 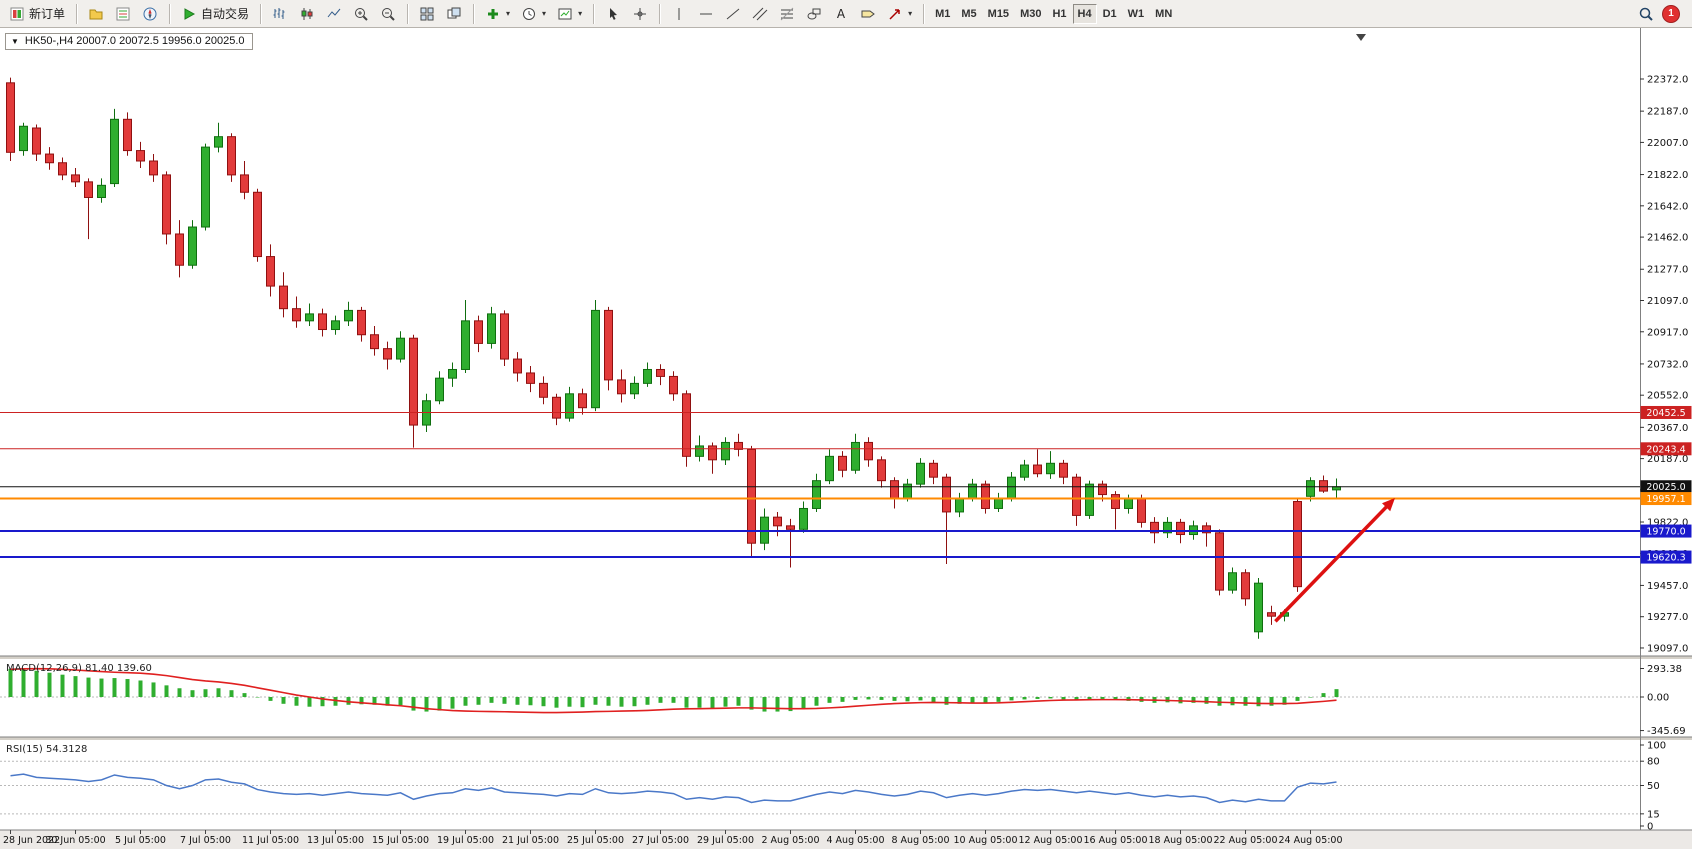 What do you see at coordinates (1110, 14) in the screenshot?
I see `timeframe-d1: D1` at bounding box center [1110, 14].